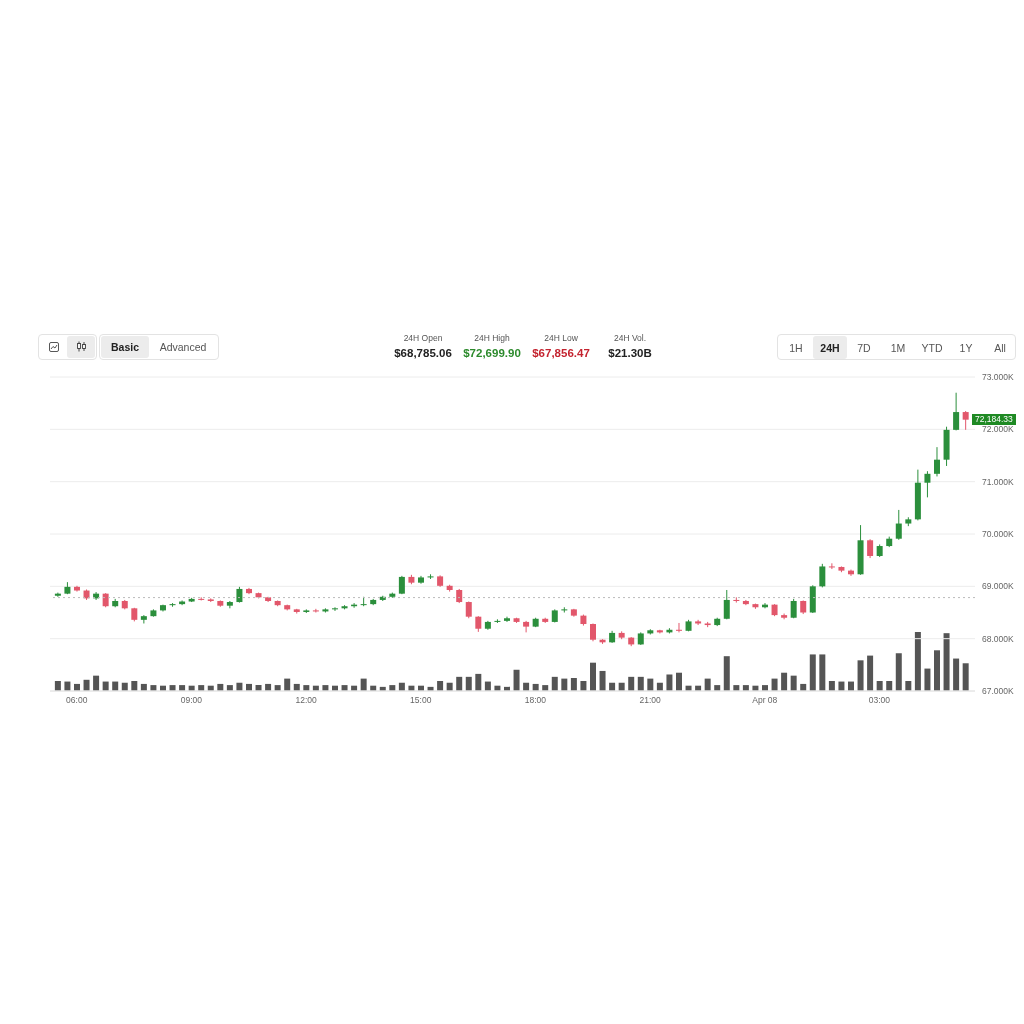 The height and width of the screenshot is (1024, 1024). I want to click on x-tick-label: 18:00, so click(535, 700).